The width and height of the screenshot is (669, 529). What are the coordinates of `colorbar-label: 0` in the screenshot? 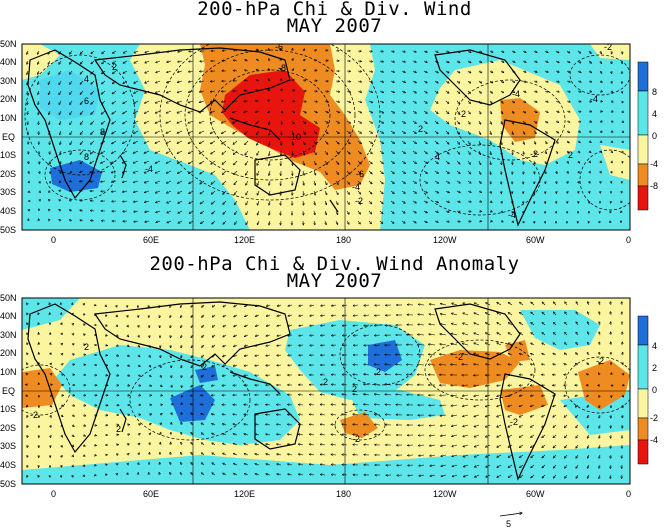 It's located at (654, 390).